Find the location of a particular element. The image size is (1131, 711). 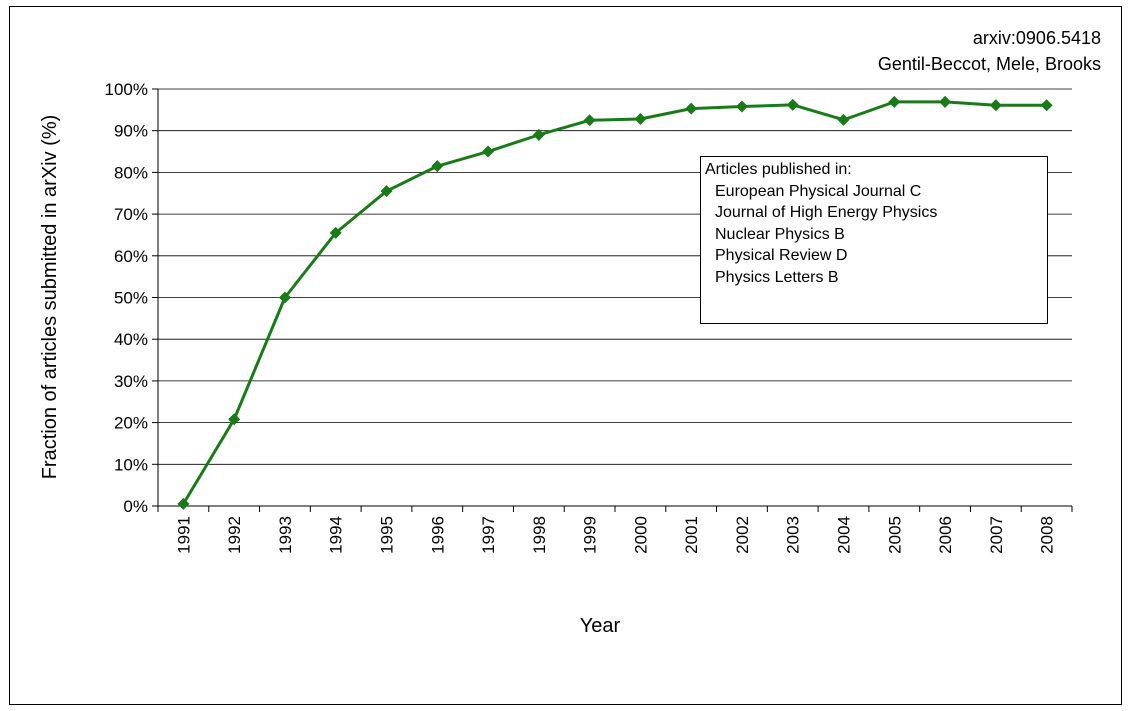

x-tick-label: 2007 is located at coordinates (996, 535).